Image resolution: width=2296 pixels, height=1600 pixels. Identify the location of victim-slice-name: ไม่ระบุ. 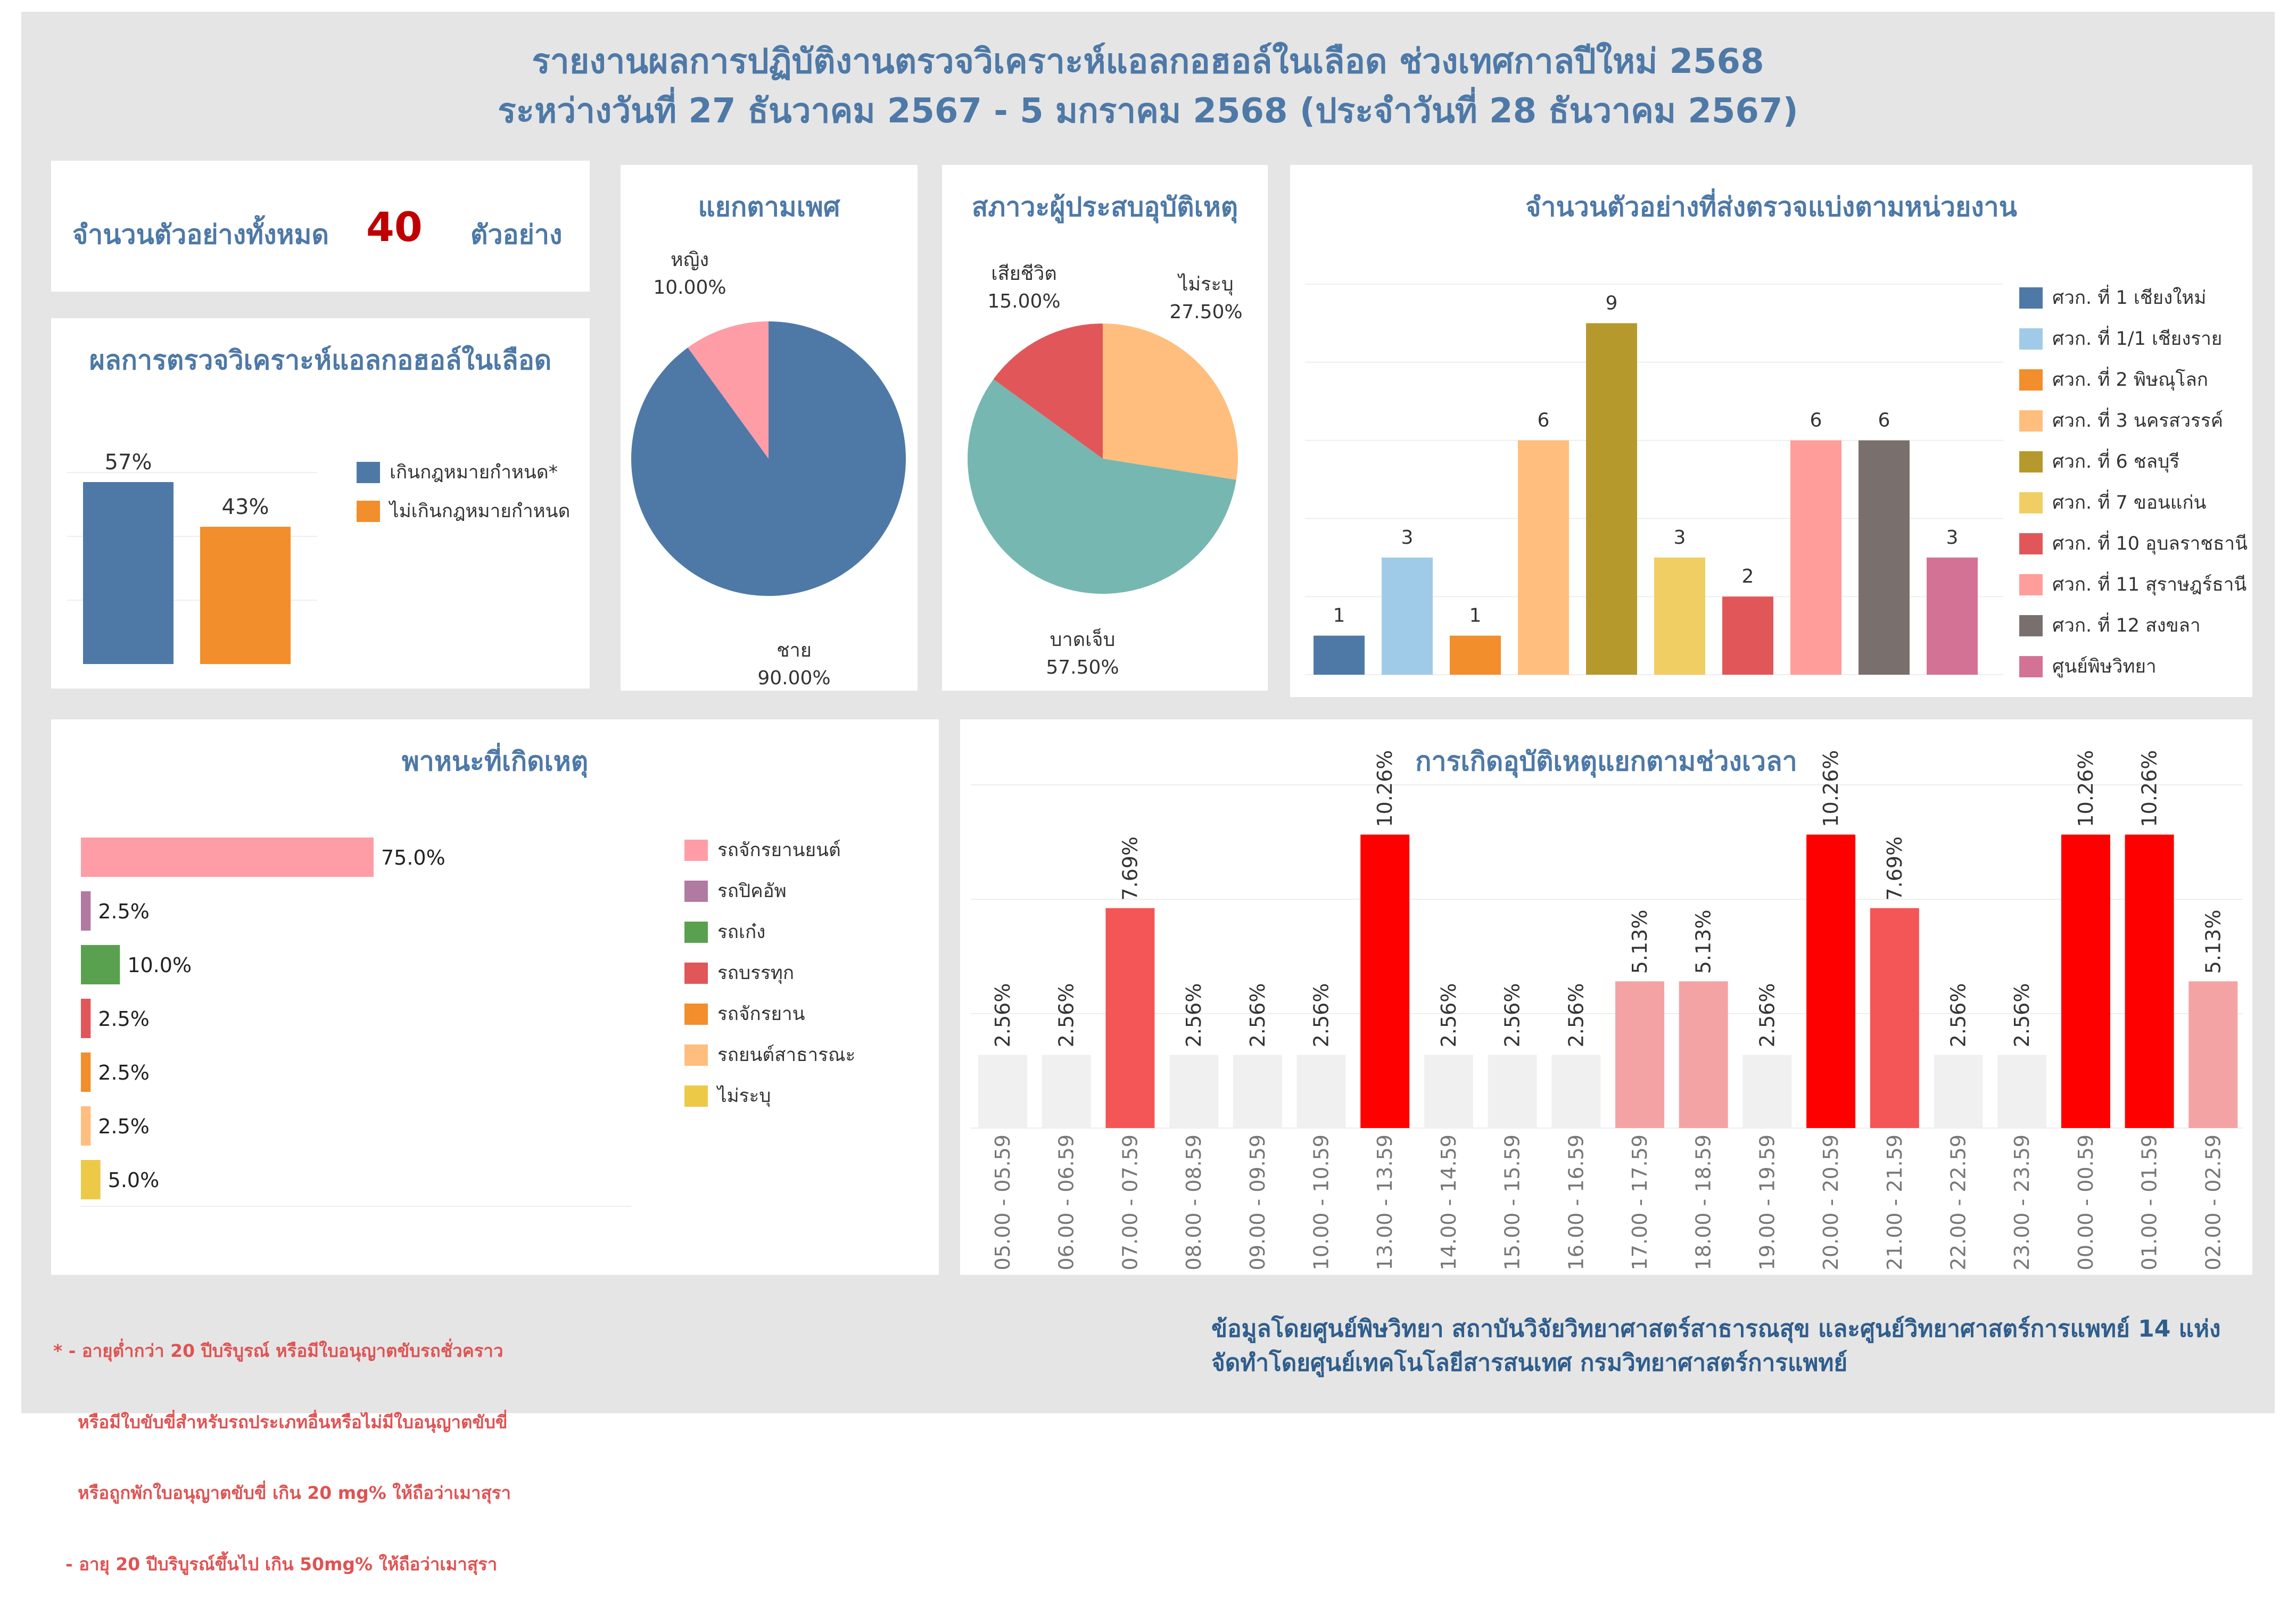
(1205, 284).